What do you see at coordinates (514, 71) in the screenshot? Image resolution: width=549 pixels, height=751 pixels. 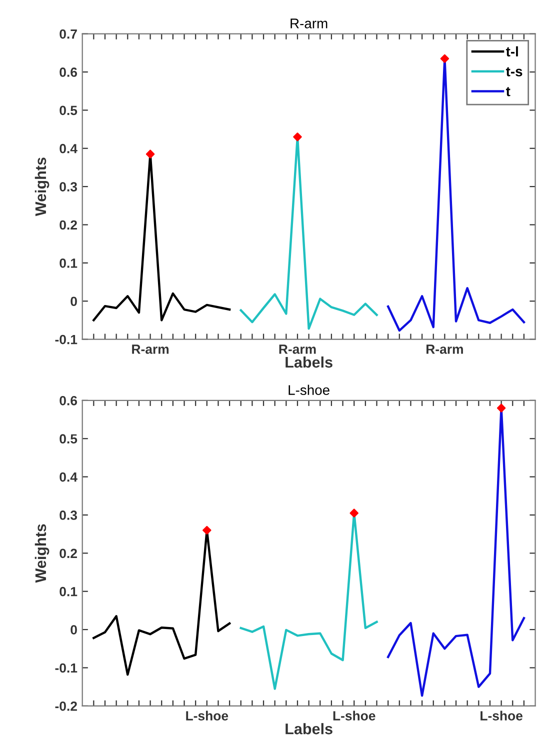 I see `legend-label: t-s` at bounding box center [514, 71].